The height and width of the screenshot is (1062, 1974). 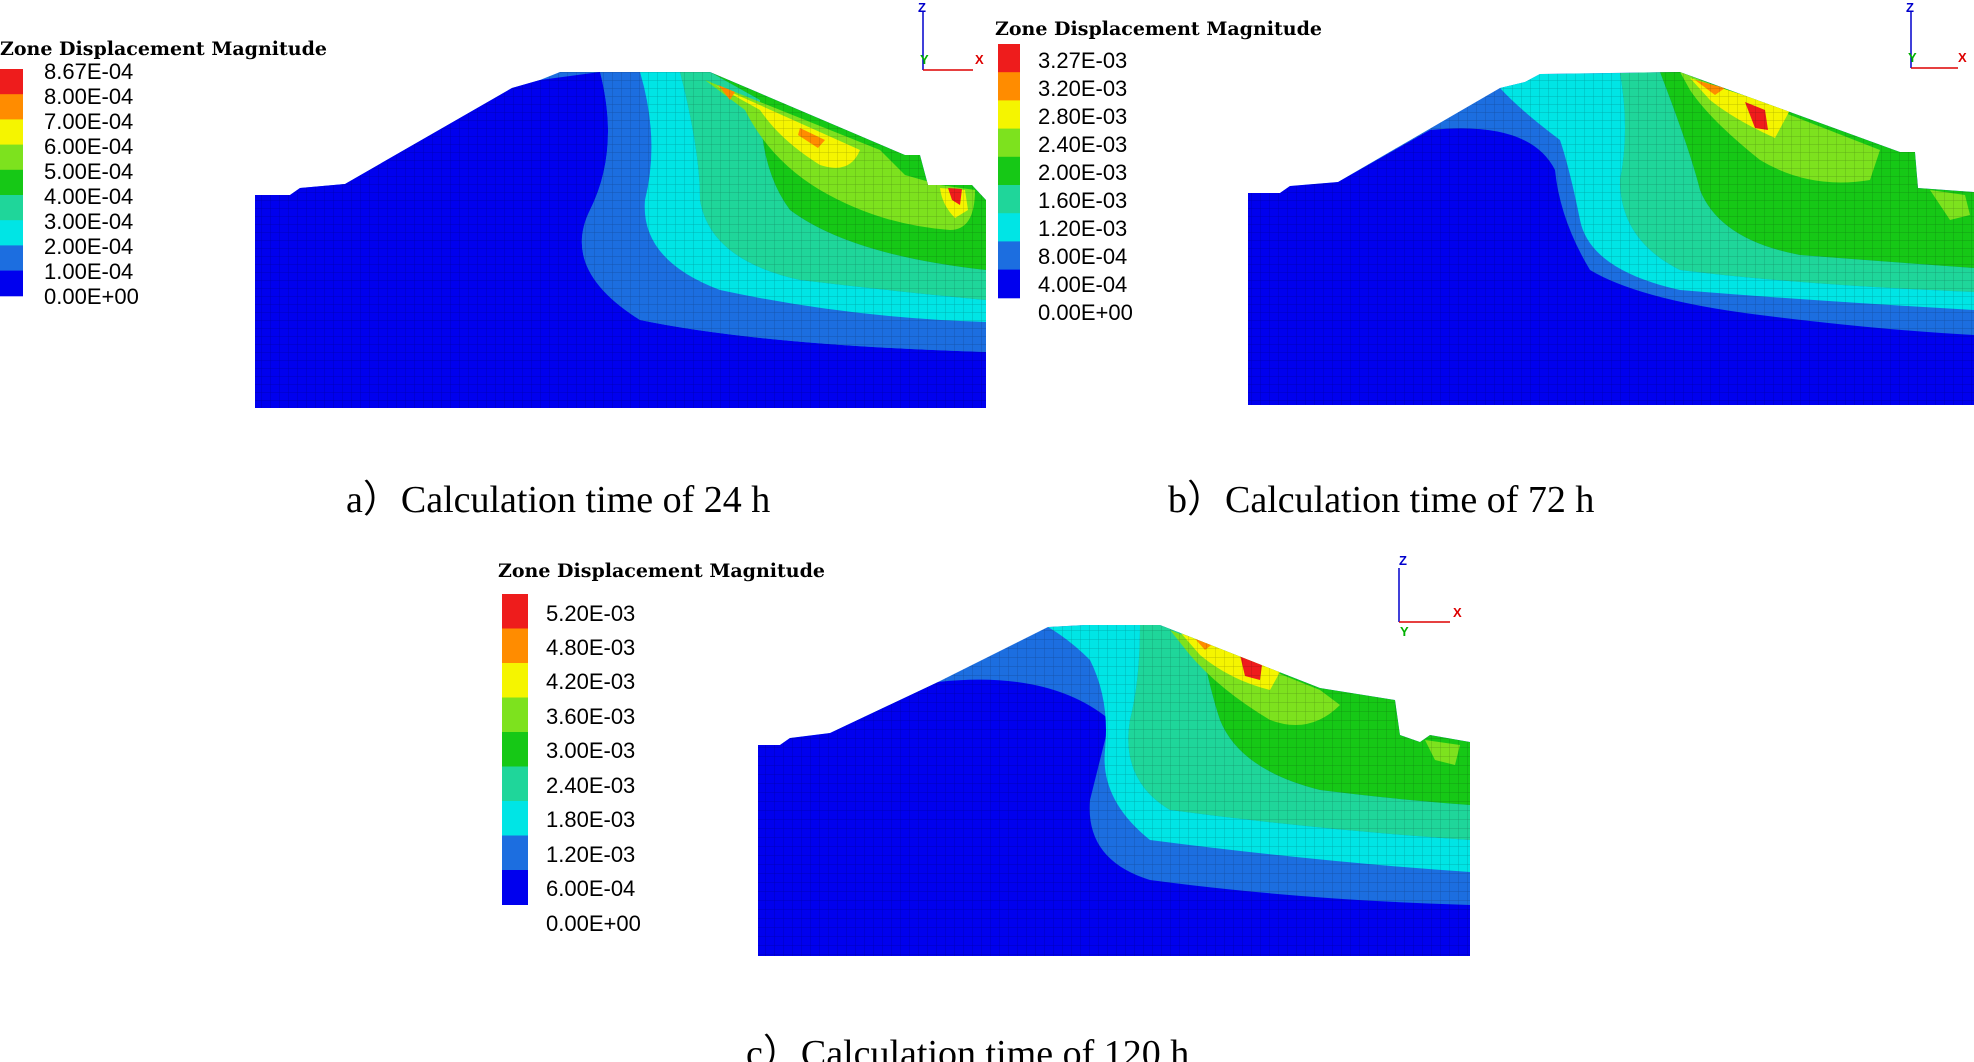 What do you see at coordinates (661, 571) in the screenshot?
I see `legend-title-c: Zone Displacement Magnitude` at bounding box center [661, 571].